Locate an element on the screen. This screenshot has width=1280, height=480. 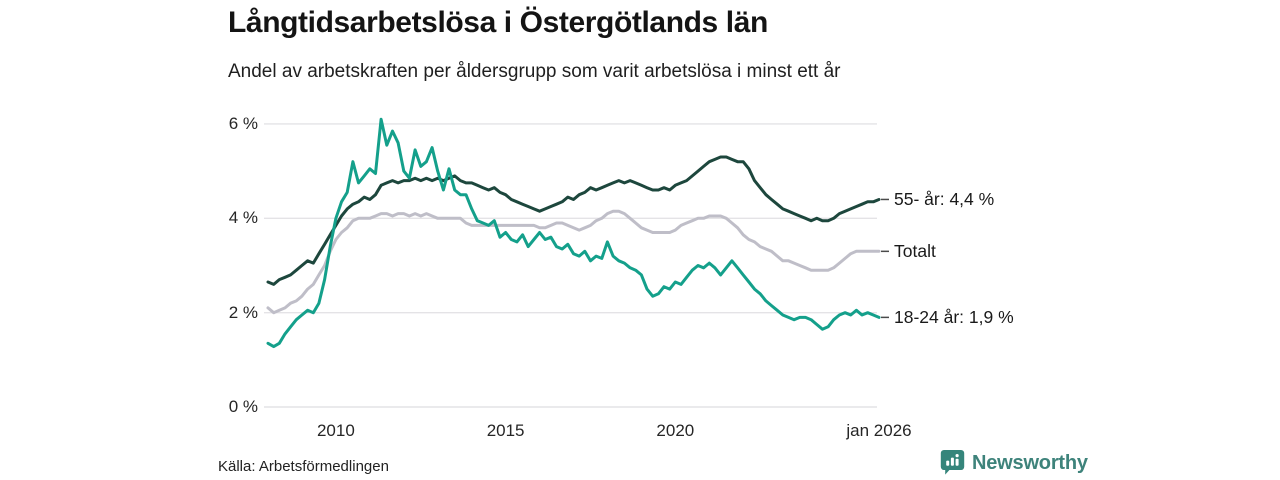
source-note: Källa: Arbetsförmedlingen is located at coordinates (303, 466).